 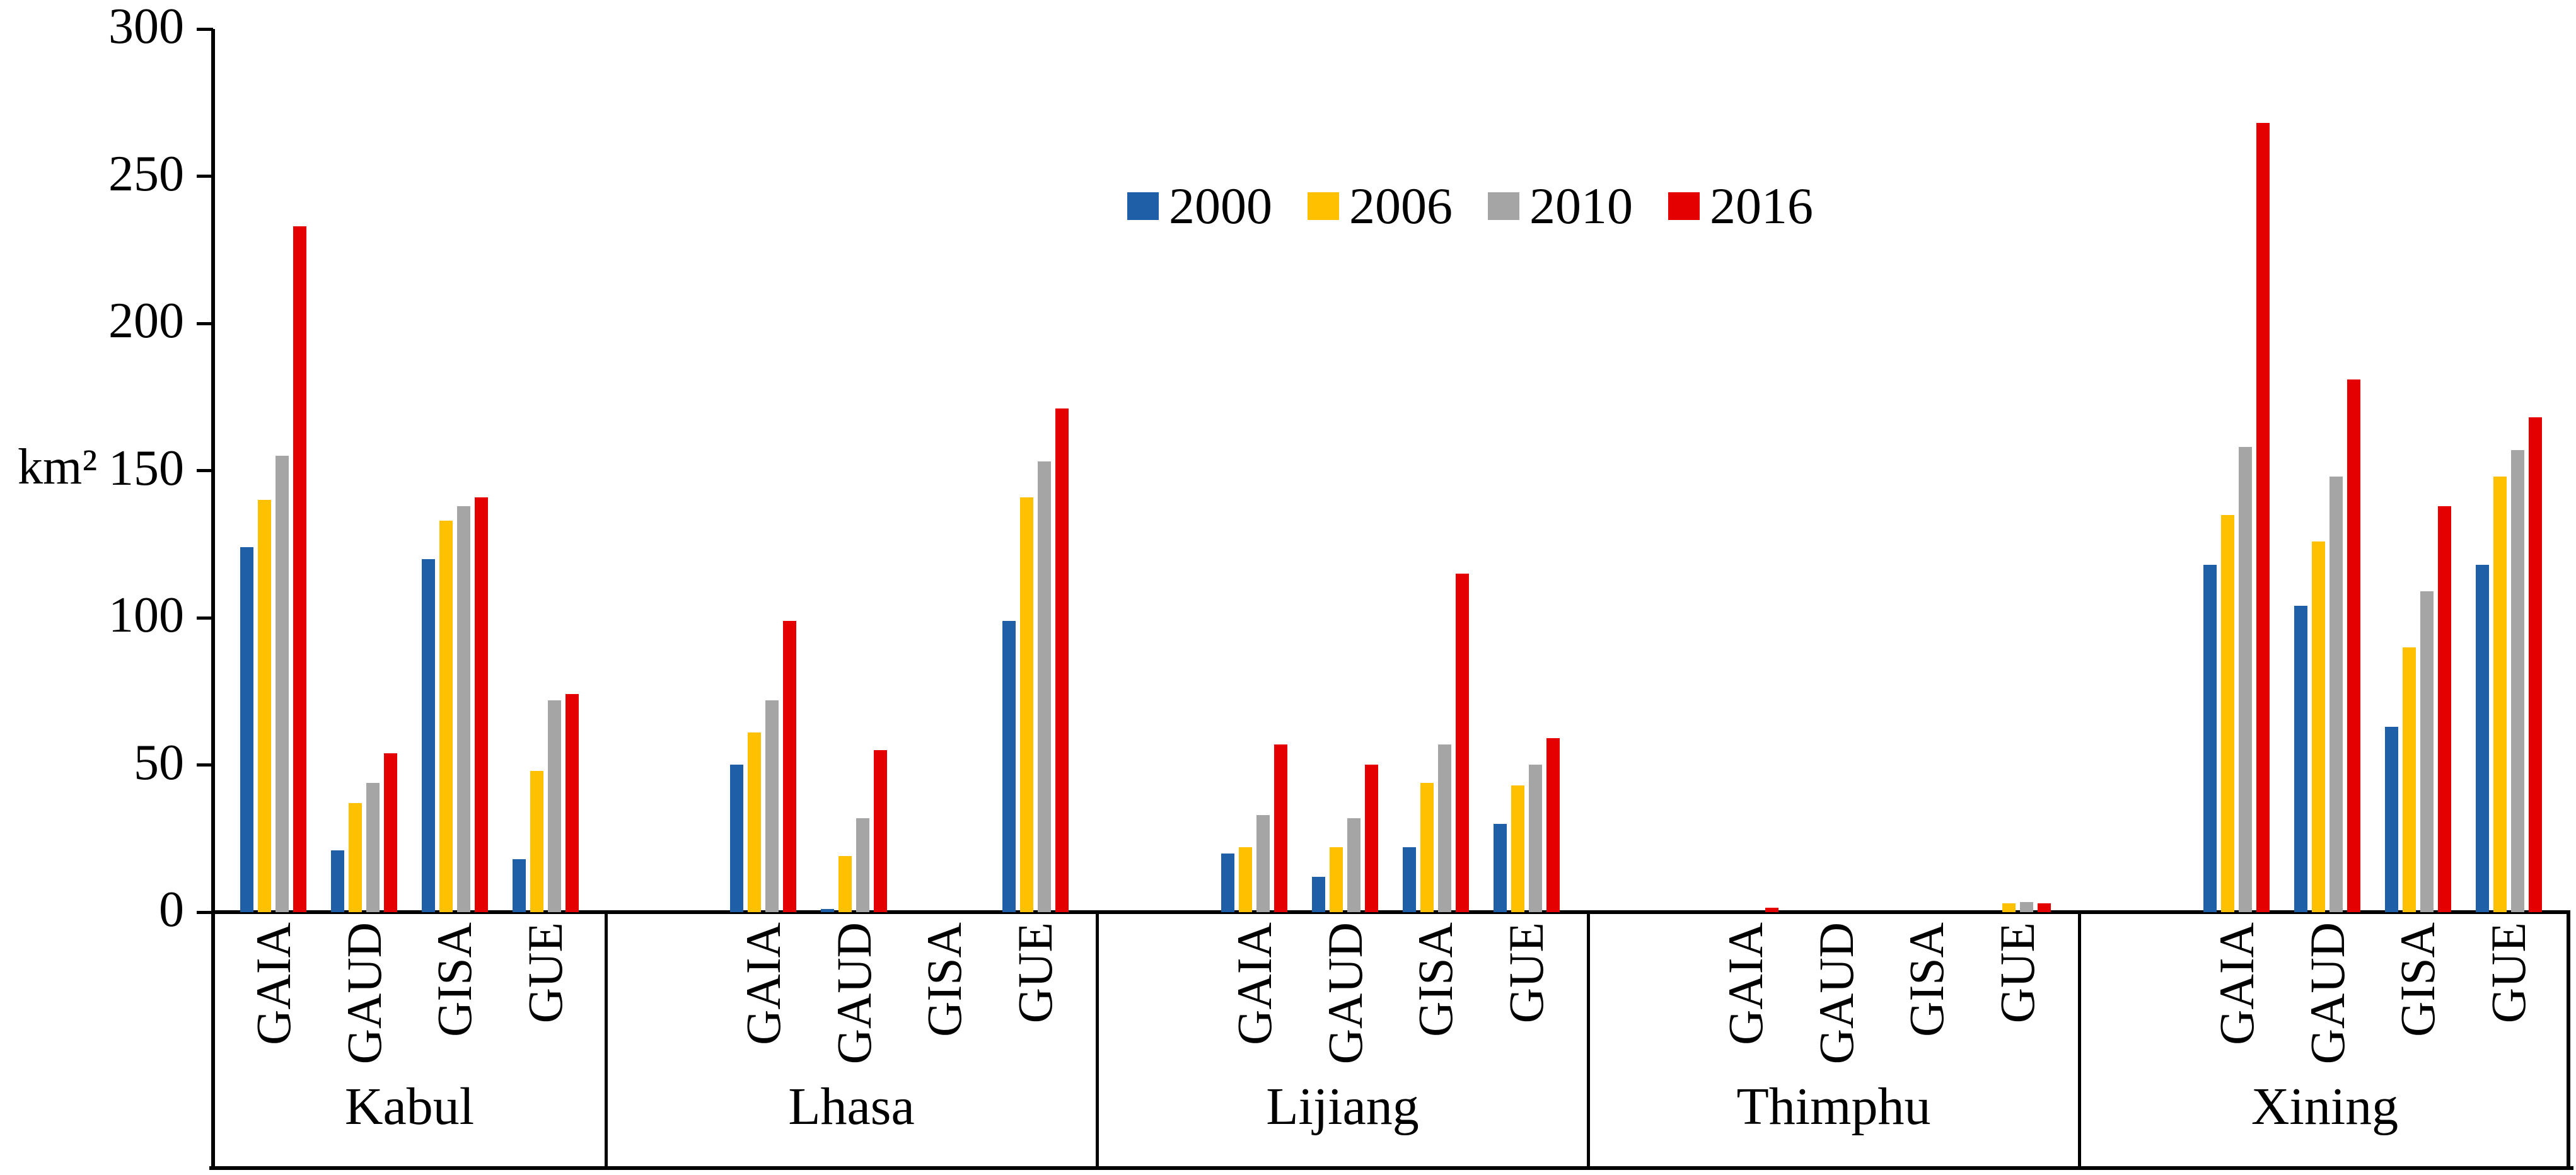 What do you see at coordinates (2009, 908) in the screenshot?
I see `bar-Thimphu-GUE-2006` at bounding box center [2009, 908].